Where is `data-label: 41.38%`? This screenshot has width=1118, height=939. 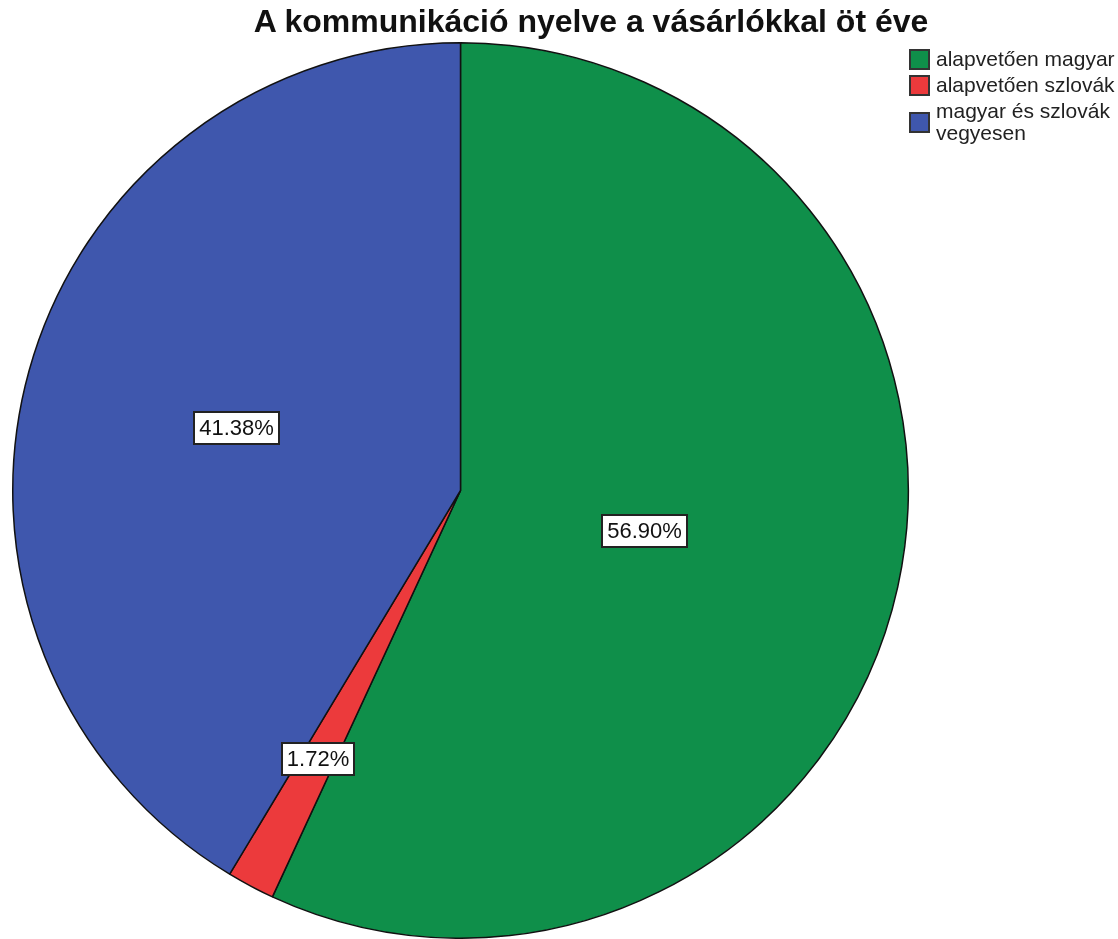 data-label: 41.38% is located at coordinates (236, 428).